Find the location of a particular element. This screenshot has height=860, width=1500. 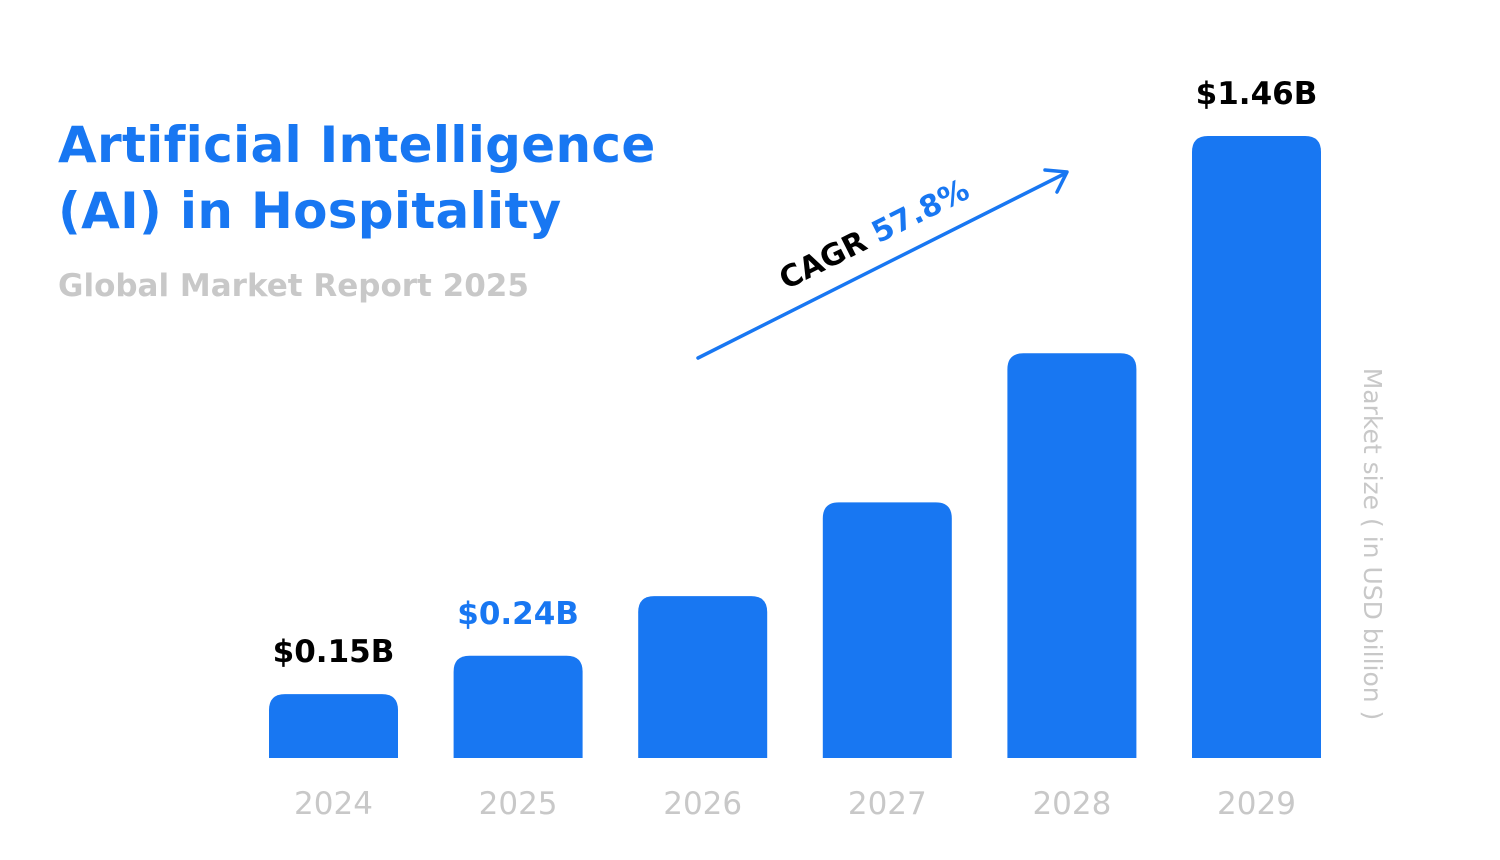

x-tick-label-2025: 2025 is located at coordinates (518, 804).